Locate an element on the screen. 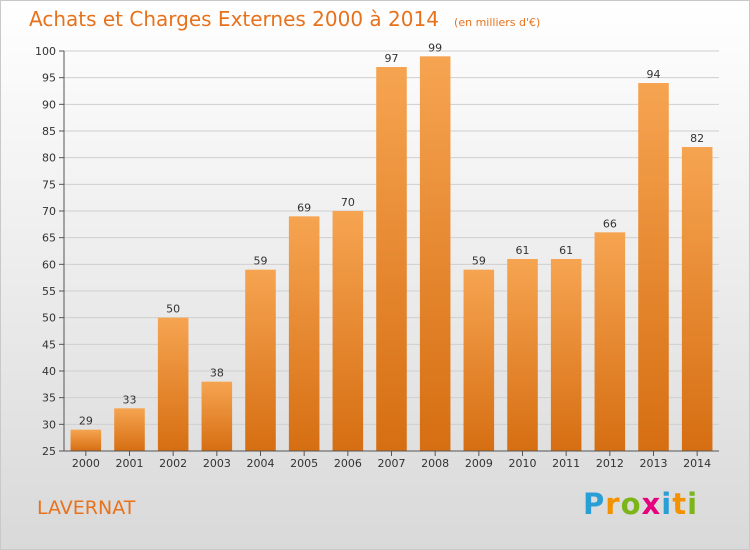 Image resolution: width=750 pixels, height=550 pixels. bar-2006 is located at coordinates (348, 331).